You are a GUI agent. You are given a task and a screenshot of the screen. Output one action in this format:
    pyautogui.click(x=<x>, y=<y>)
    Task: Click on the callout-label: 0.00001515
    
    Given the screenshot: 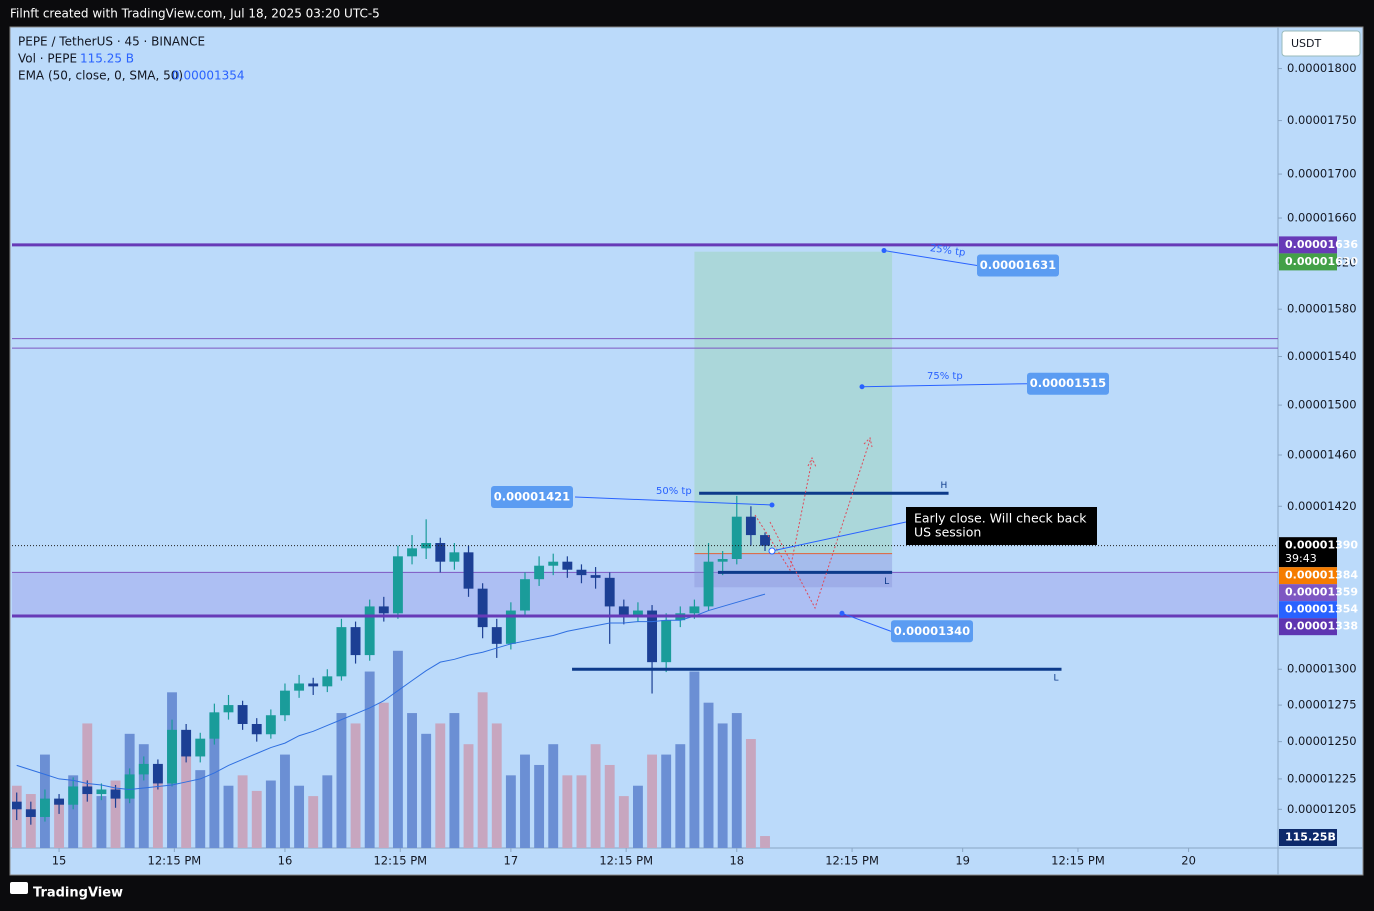 What is the action you would take?
    pyautogui.click(x=1068, y=383)
    